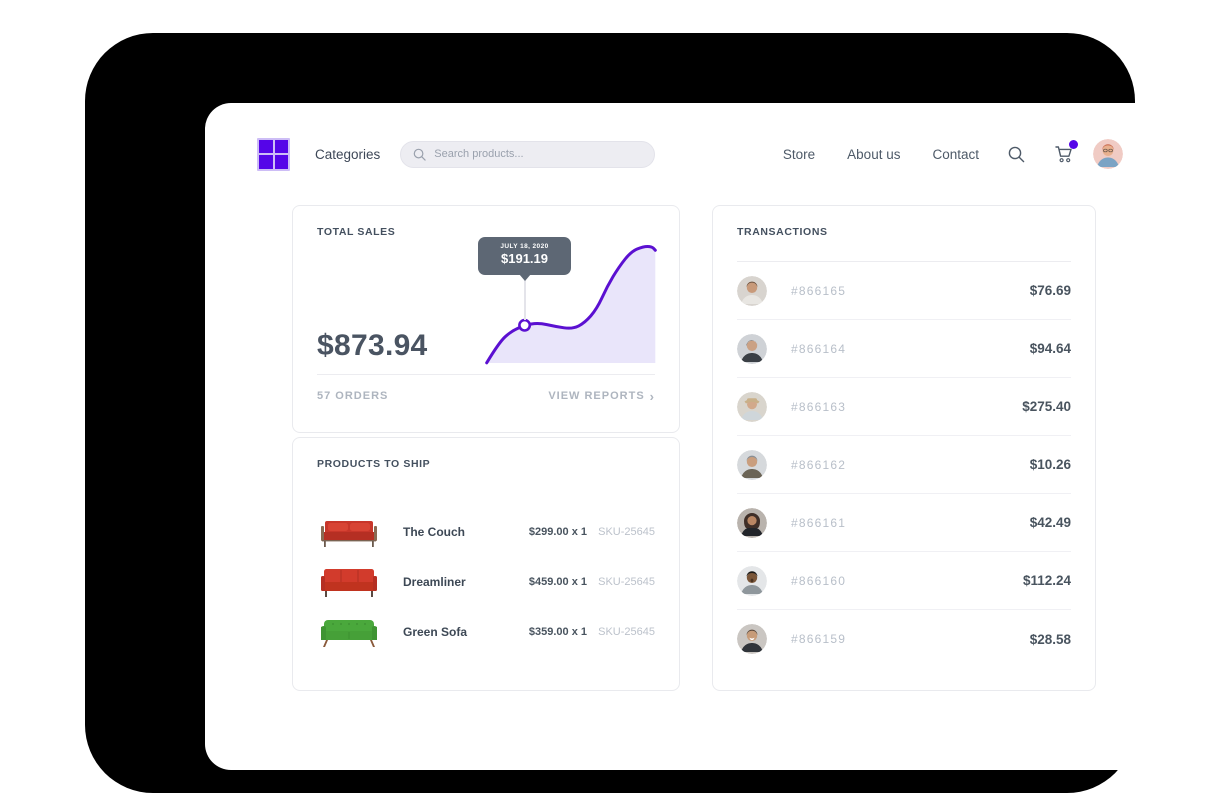  I want to click on nav-link-store: Store, so click(799, 154).